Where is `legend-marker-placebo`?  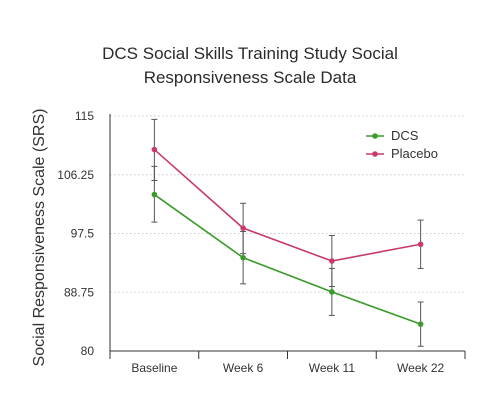
legend-marker-placebo is located at coordinates (375, 154).